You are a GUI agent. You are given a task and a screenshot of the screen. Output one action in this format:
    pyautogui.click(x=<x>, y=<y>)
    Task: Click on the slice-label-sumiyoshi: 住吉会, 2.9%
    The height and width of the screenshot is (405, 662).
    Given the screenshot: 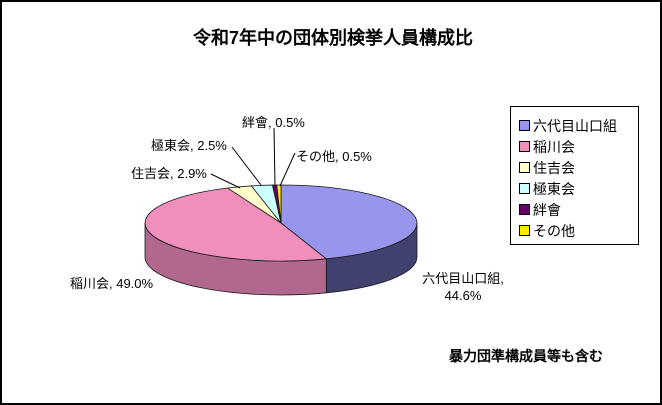 What is the action you would take?
    pyautogui.click(x=169, y=173)
    